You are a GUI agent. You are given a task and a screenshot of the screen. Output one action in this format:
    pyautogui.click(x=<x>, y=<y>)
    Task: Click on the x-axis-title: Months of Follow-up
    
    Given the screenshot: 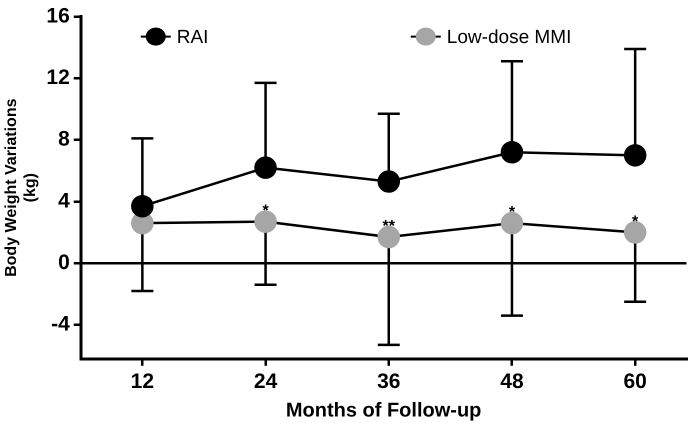 What is the action you would take?
    pyautogui.click(x=384, y=411)
    